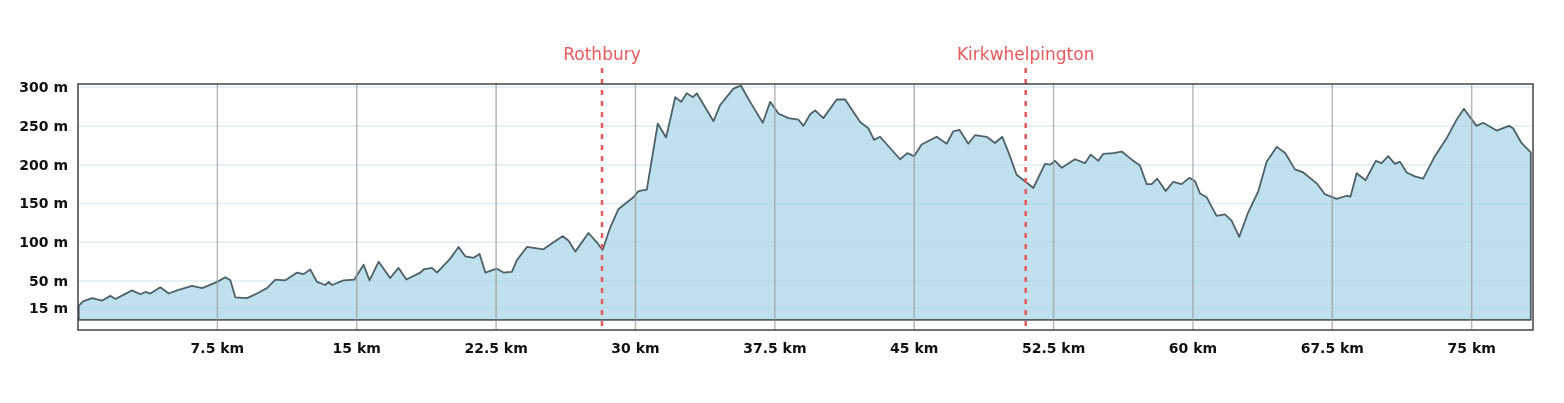  Describe the element at coordinates (48, 281) in the screenshot. I see `y-tick-label: 50 m` at that location.